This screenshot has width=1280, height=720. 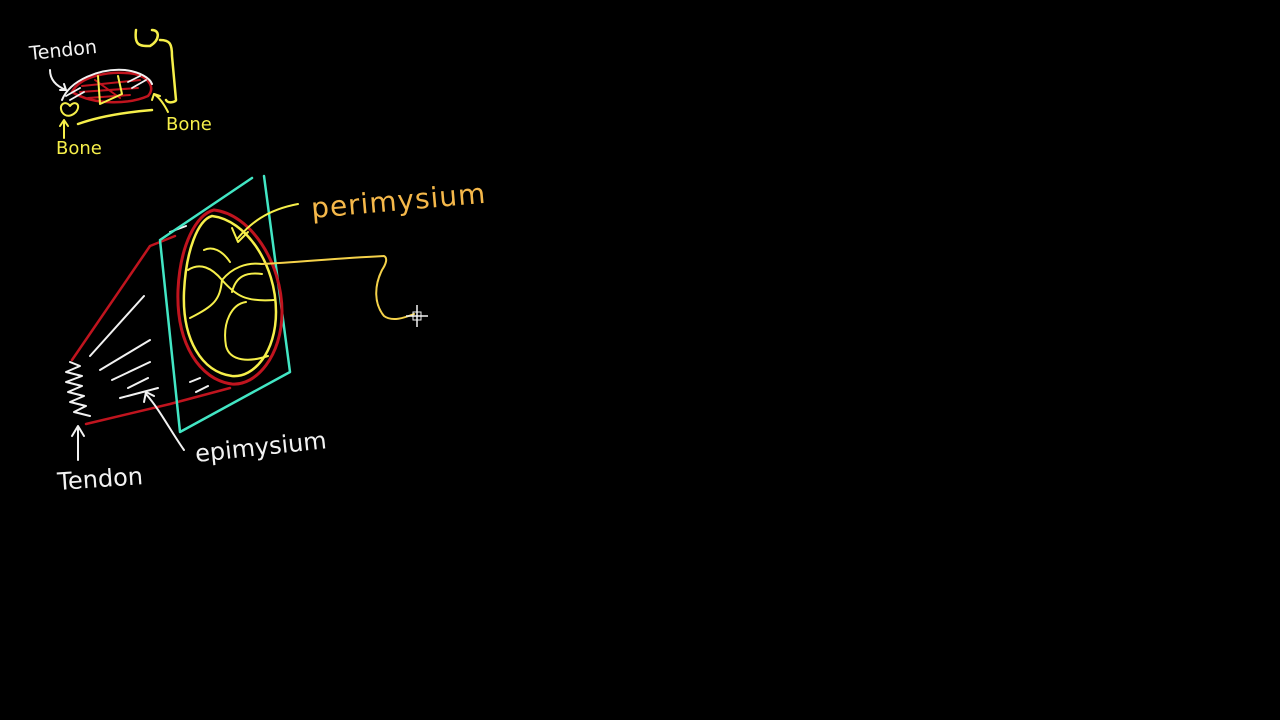 I want to click on small-tendon-outline, so click(x=107, y=84).